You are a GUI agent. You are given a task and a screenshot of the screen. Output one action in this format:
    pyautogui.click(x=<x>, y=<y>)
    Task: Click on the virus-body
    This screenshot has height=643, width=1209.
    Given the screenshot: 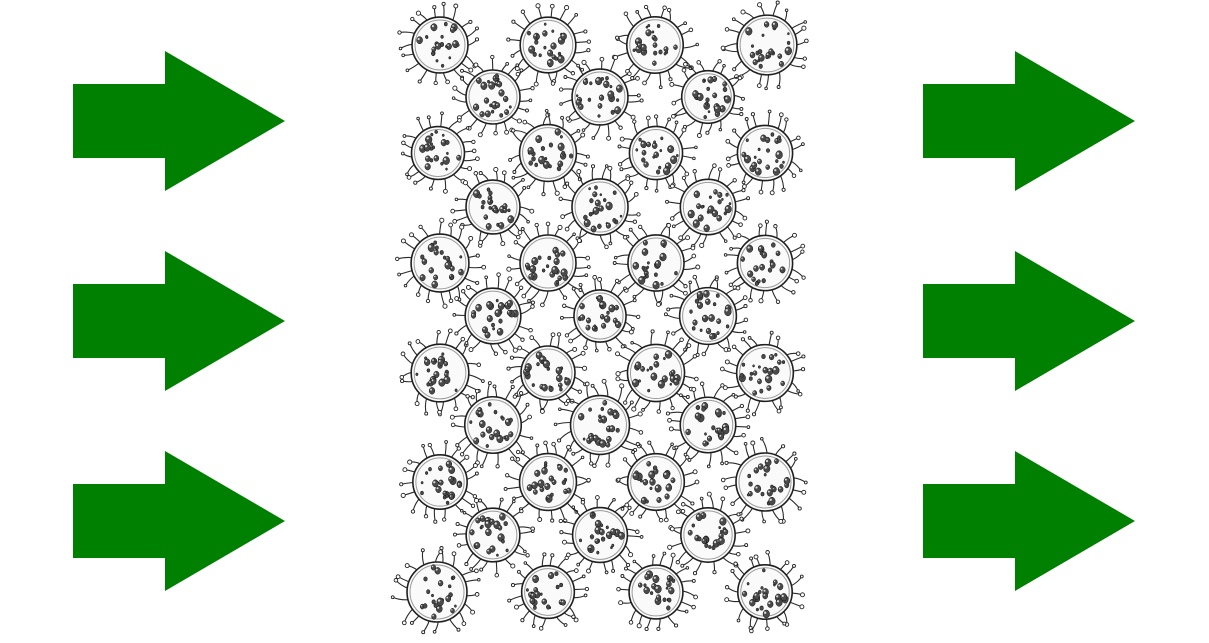 What is the action you would take?
    pyautogui.click(x=600, y=535)
    